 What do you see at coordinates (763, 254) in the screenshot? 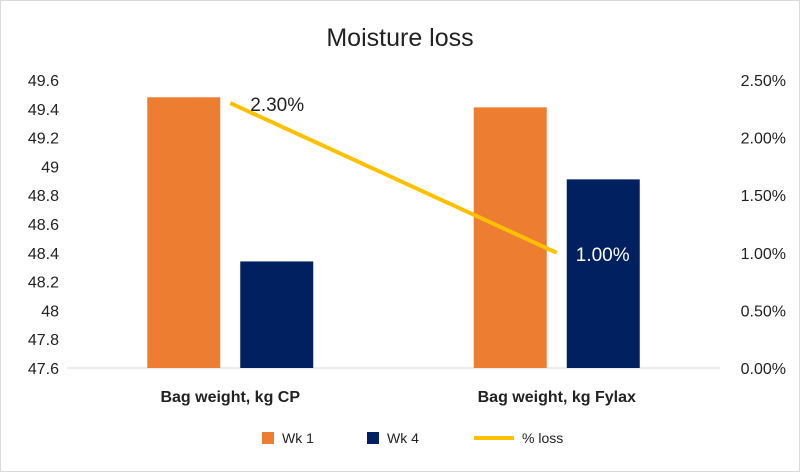
I see `y-right-tick-label: 1.00%` at bounding box center [763, 254].